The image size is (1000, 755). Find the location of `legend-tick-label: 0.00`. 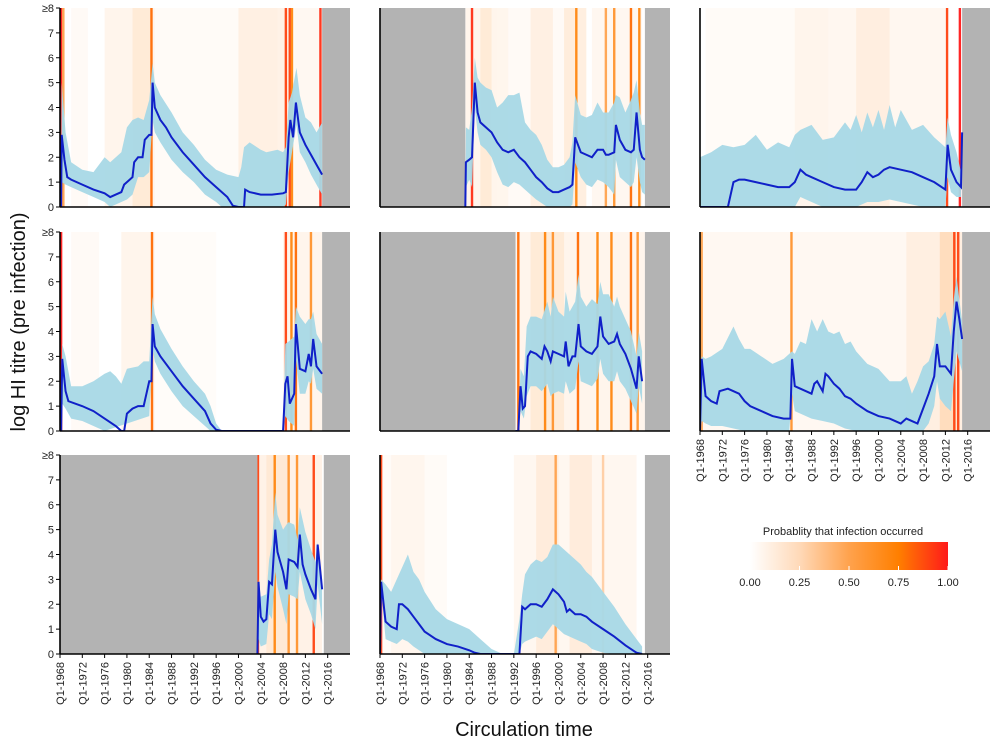

legend-tick-label: 0.00 is located at coordinates (749, 583).